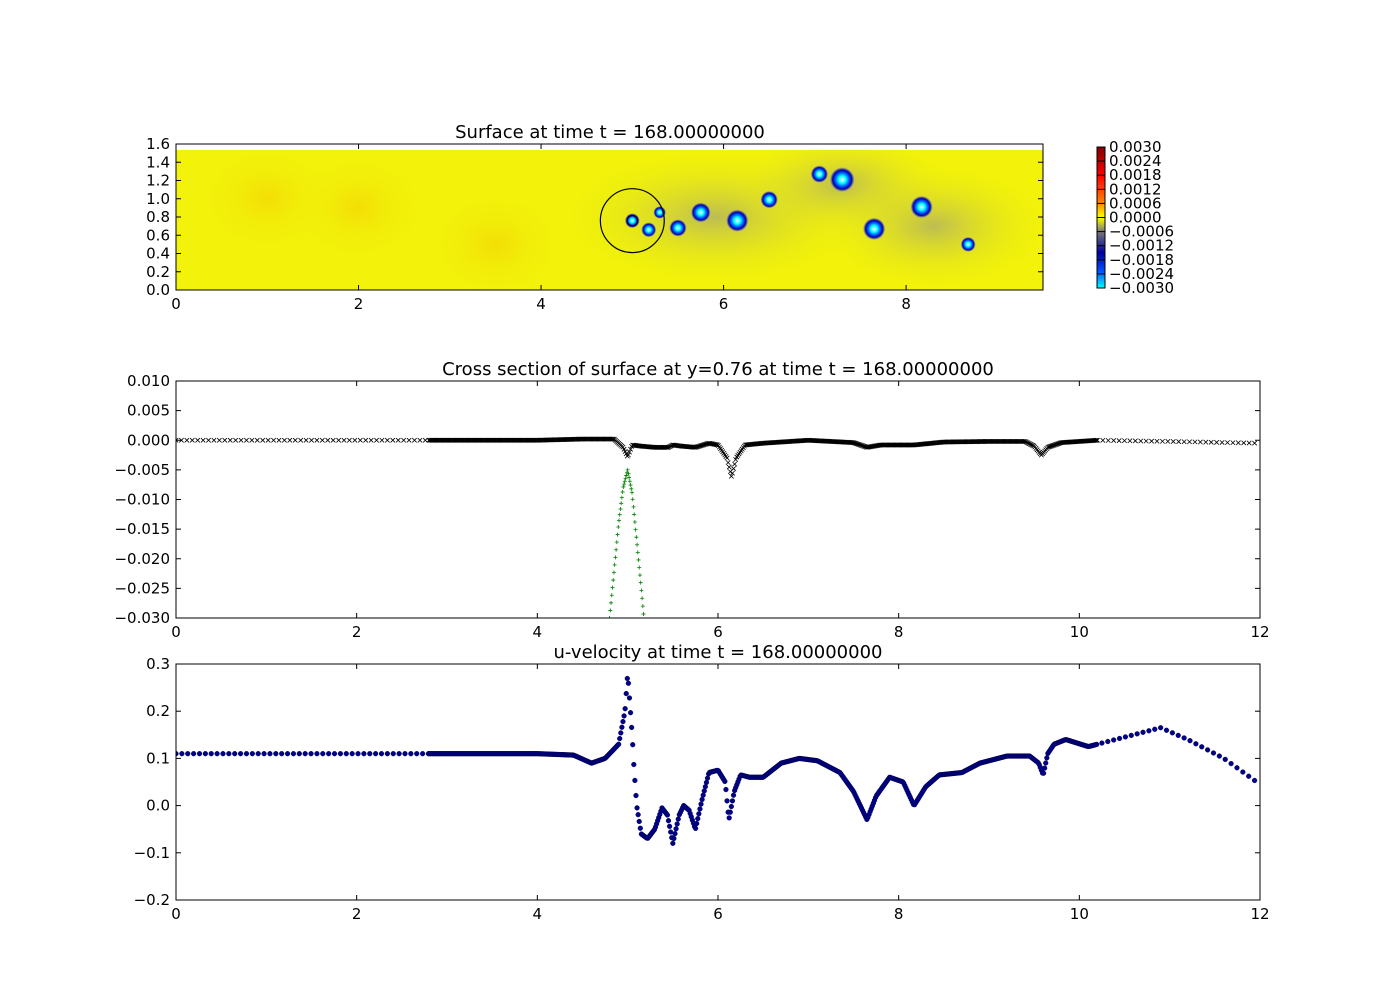 The width and height of the screenshot is (1400, 1000). I want to click on y-tick-label: −0.025, so click(142, 588).